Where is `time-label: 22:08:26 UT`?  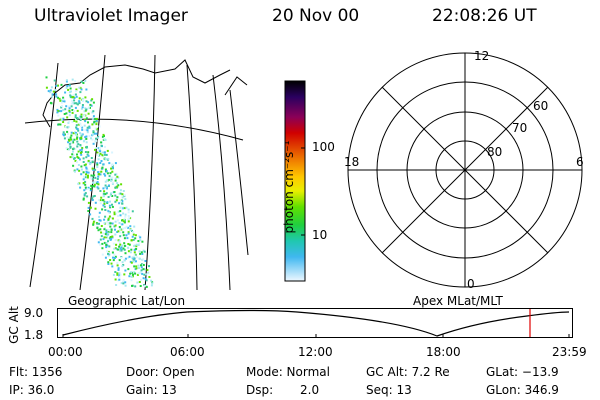
time-label: 22:08:26 UT is located at coordinates (484, 16).